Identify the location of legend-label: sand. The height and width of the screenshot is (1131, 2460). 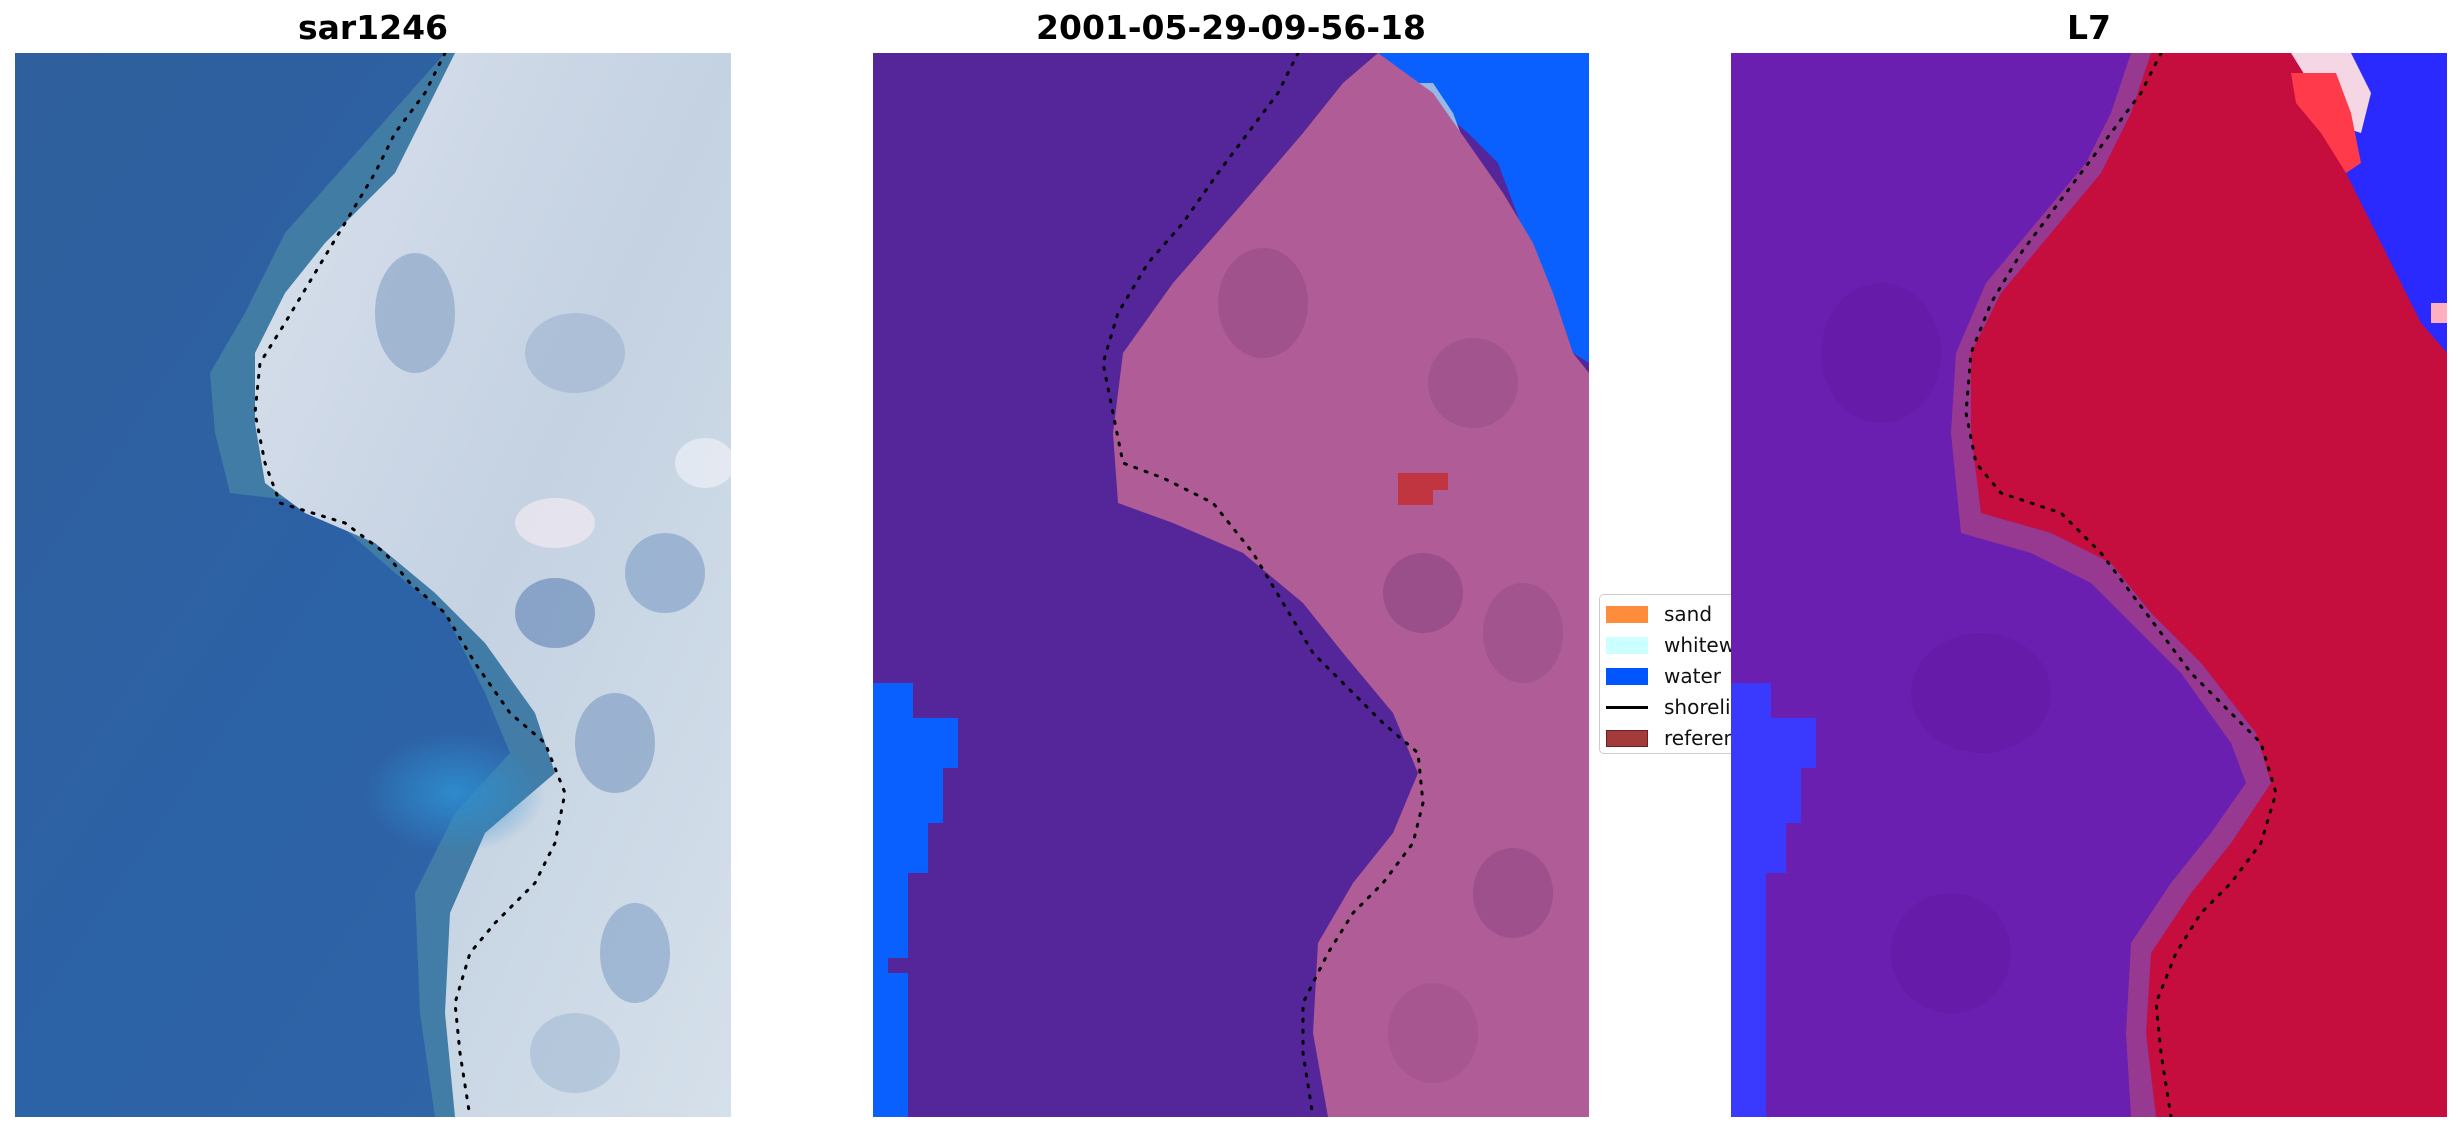
(1688, 614).